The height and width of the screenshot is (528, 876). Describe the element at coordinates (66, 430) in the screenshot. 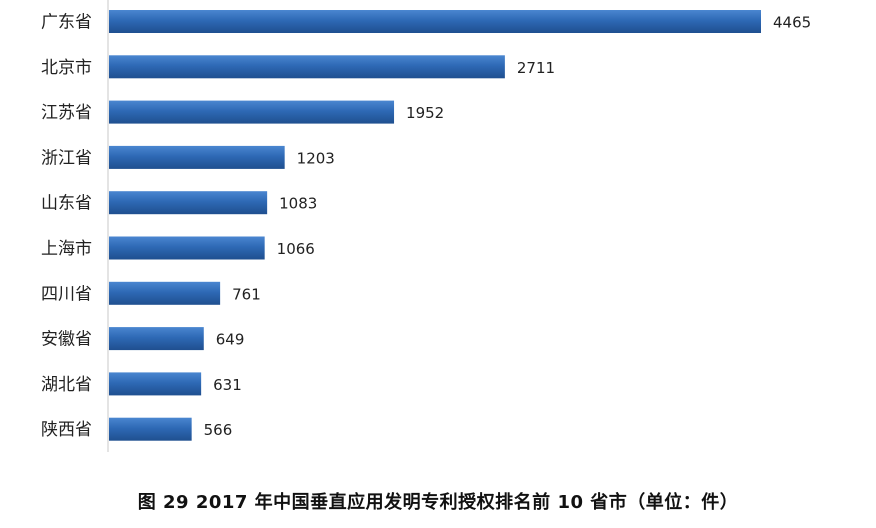

I see `category-label: 陕西省` at that location.